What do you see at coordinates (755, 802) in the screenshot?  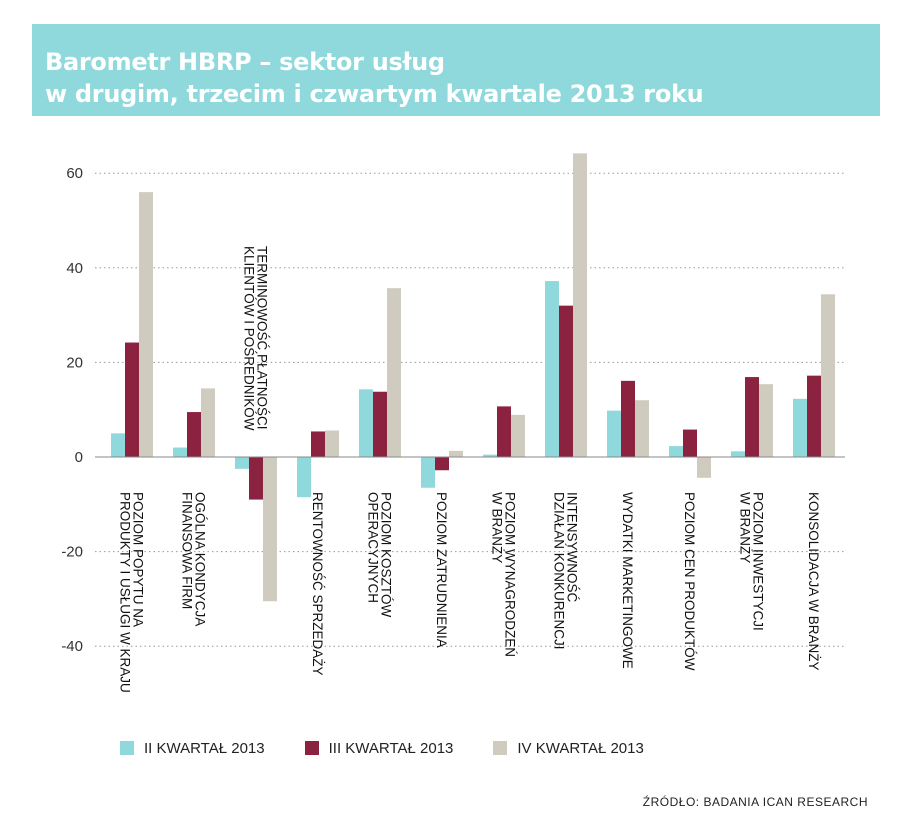 I see `source-note: ŹRÓDŁO: BADANIA ICAN RESEARCH` at bounding box center [755, 802].